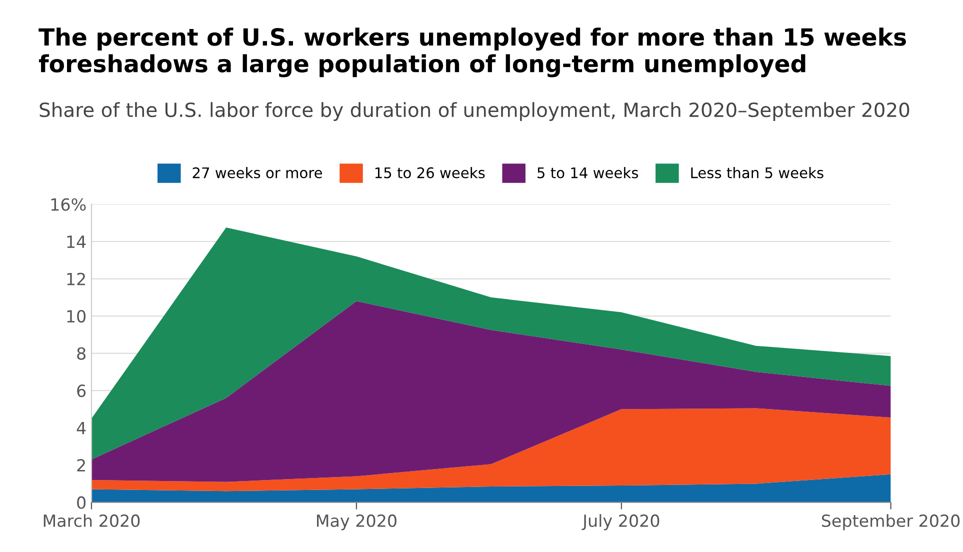 Image resolution: width=963 pixels, height=552 pixels. Describe the element at coordinates (81, 465) in the screenshot. I see `y-tick-label: 2` at that location.